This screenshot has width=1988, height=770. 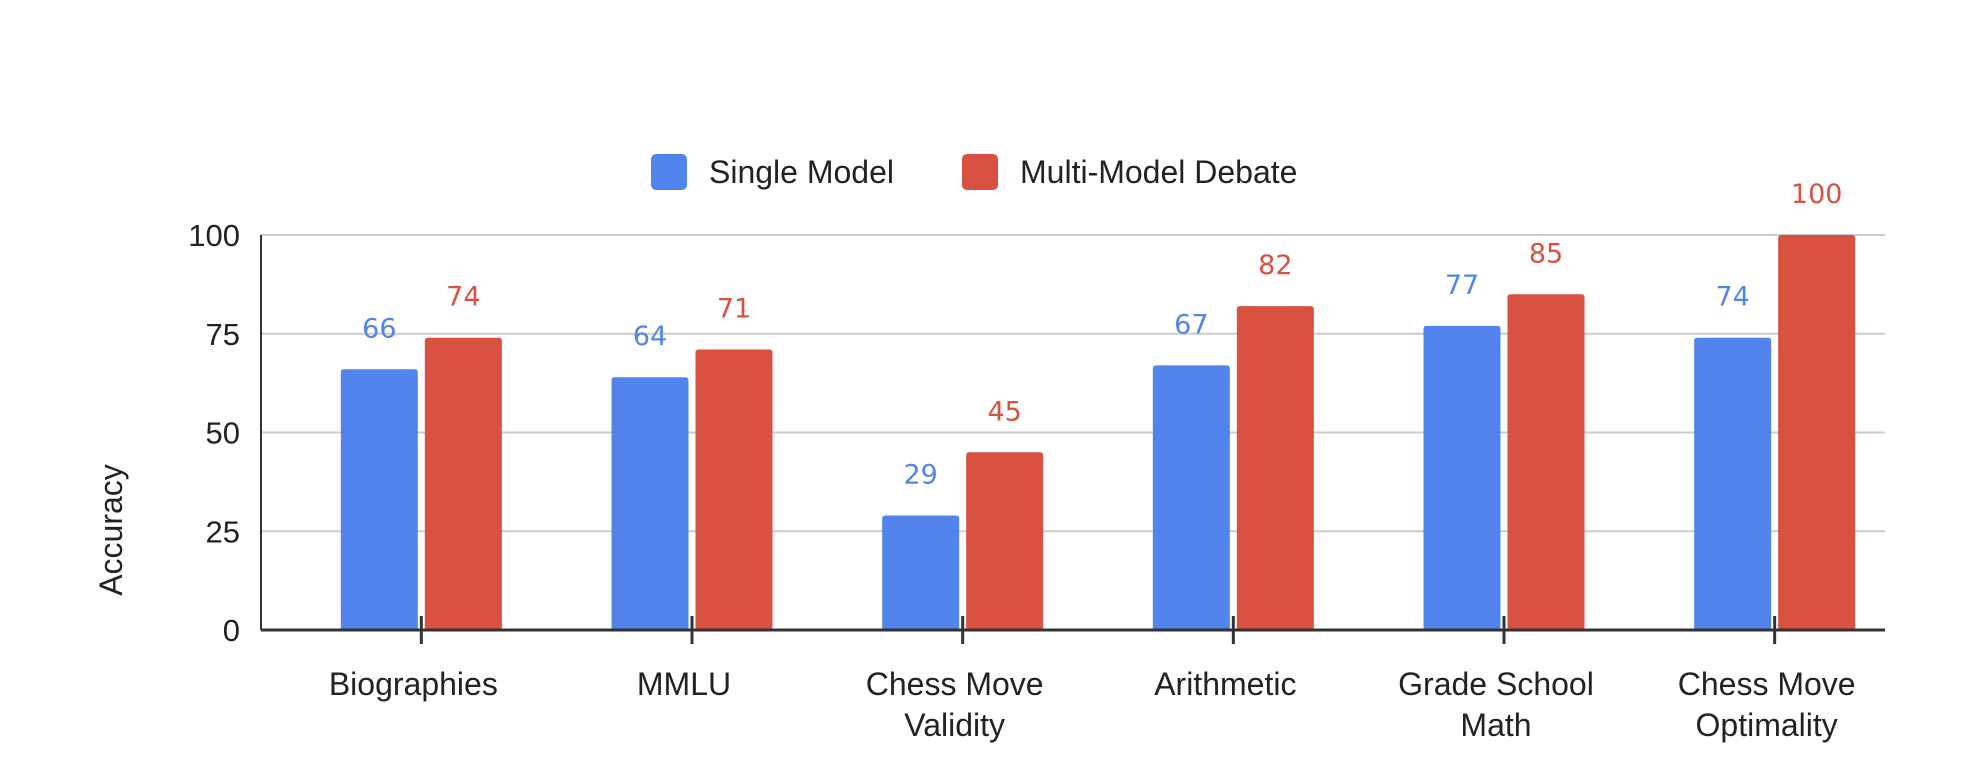 What do you see at coordinates (1225, 684) in the screenshot?
I see `x-category-label: Arithmetic` at bounding box center [1225, 684].